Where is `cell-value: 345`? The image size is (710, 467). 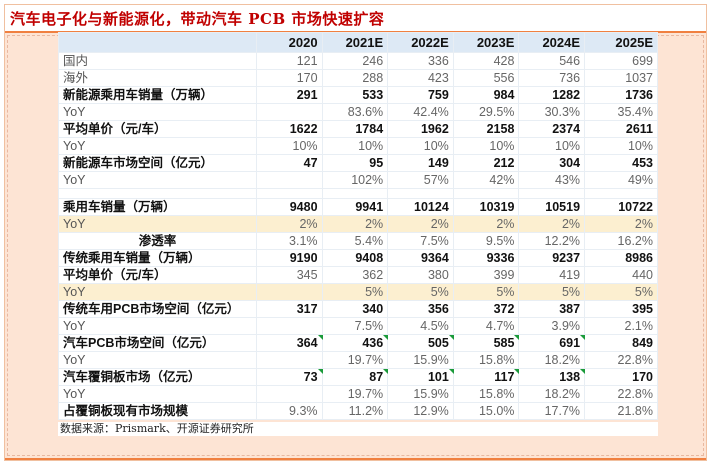 cell-value: 345 is located at coordinates (307, 275).